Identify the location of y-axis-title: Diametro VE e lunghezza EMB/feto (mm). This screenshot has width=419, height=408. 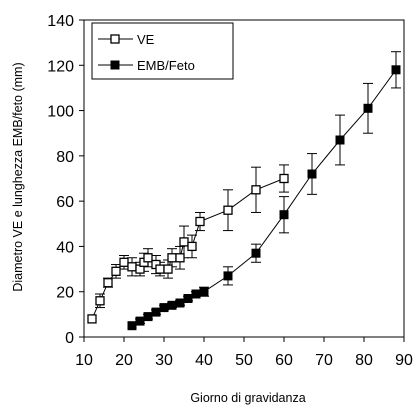
(18, 176).